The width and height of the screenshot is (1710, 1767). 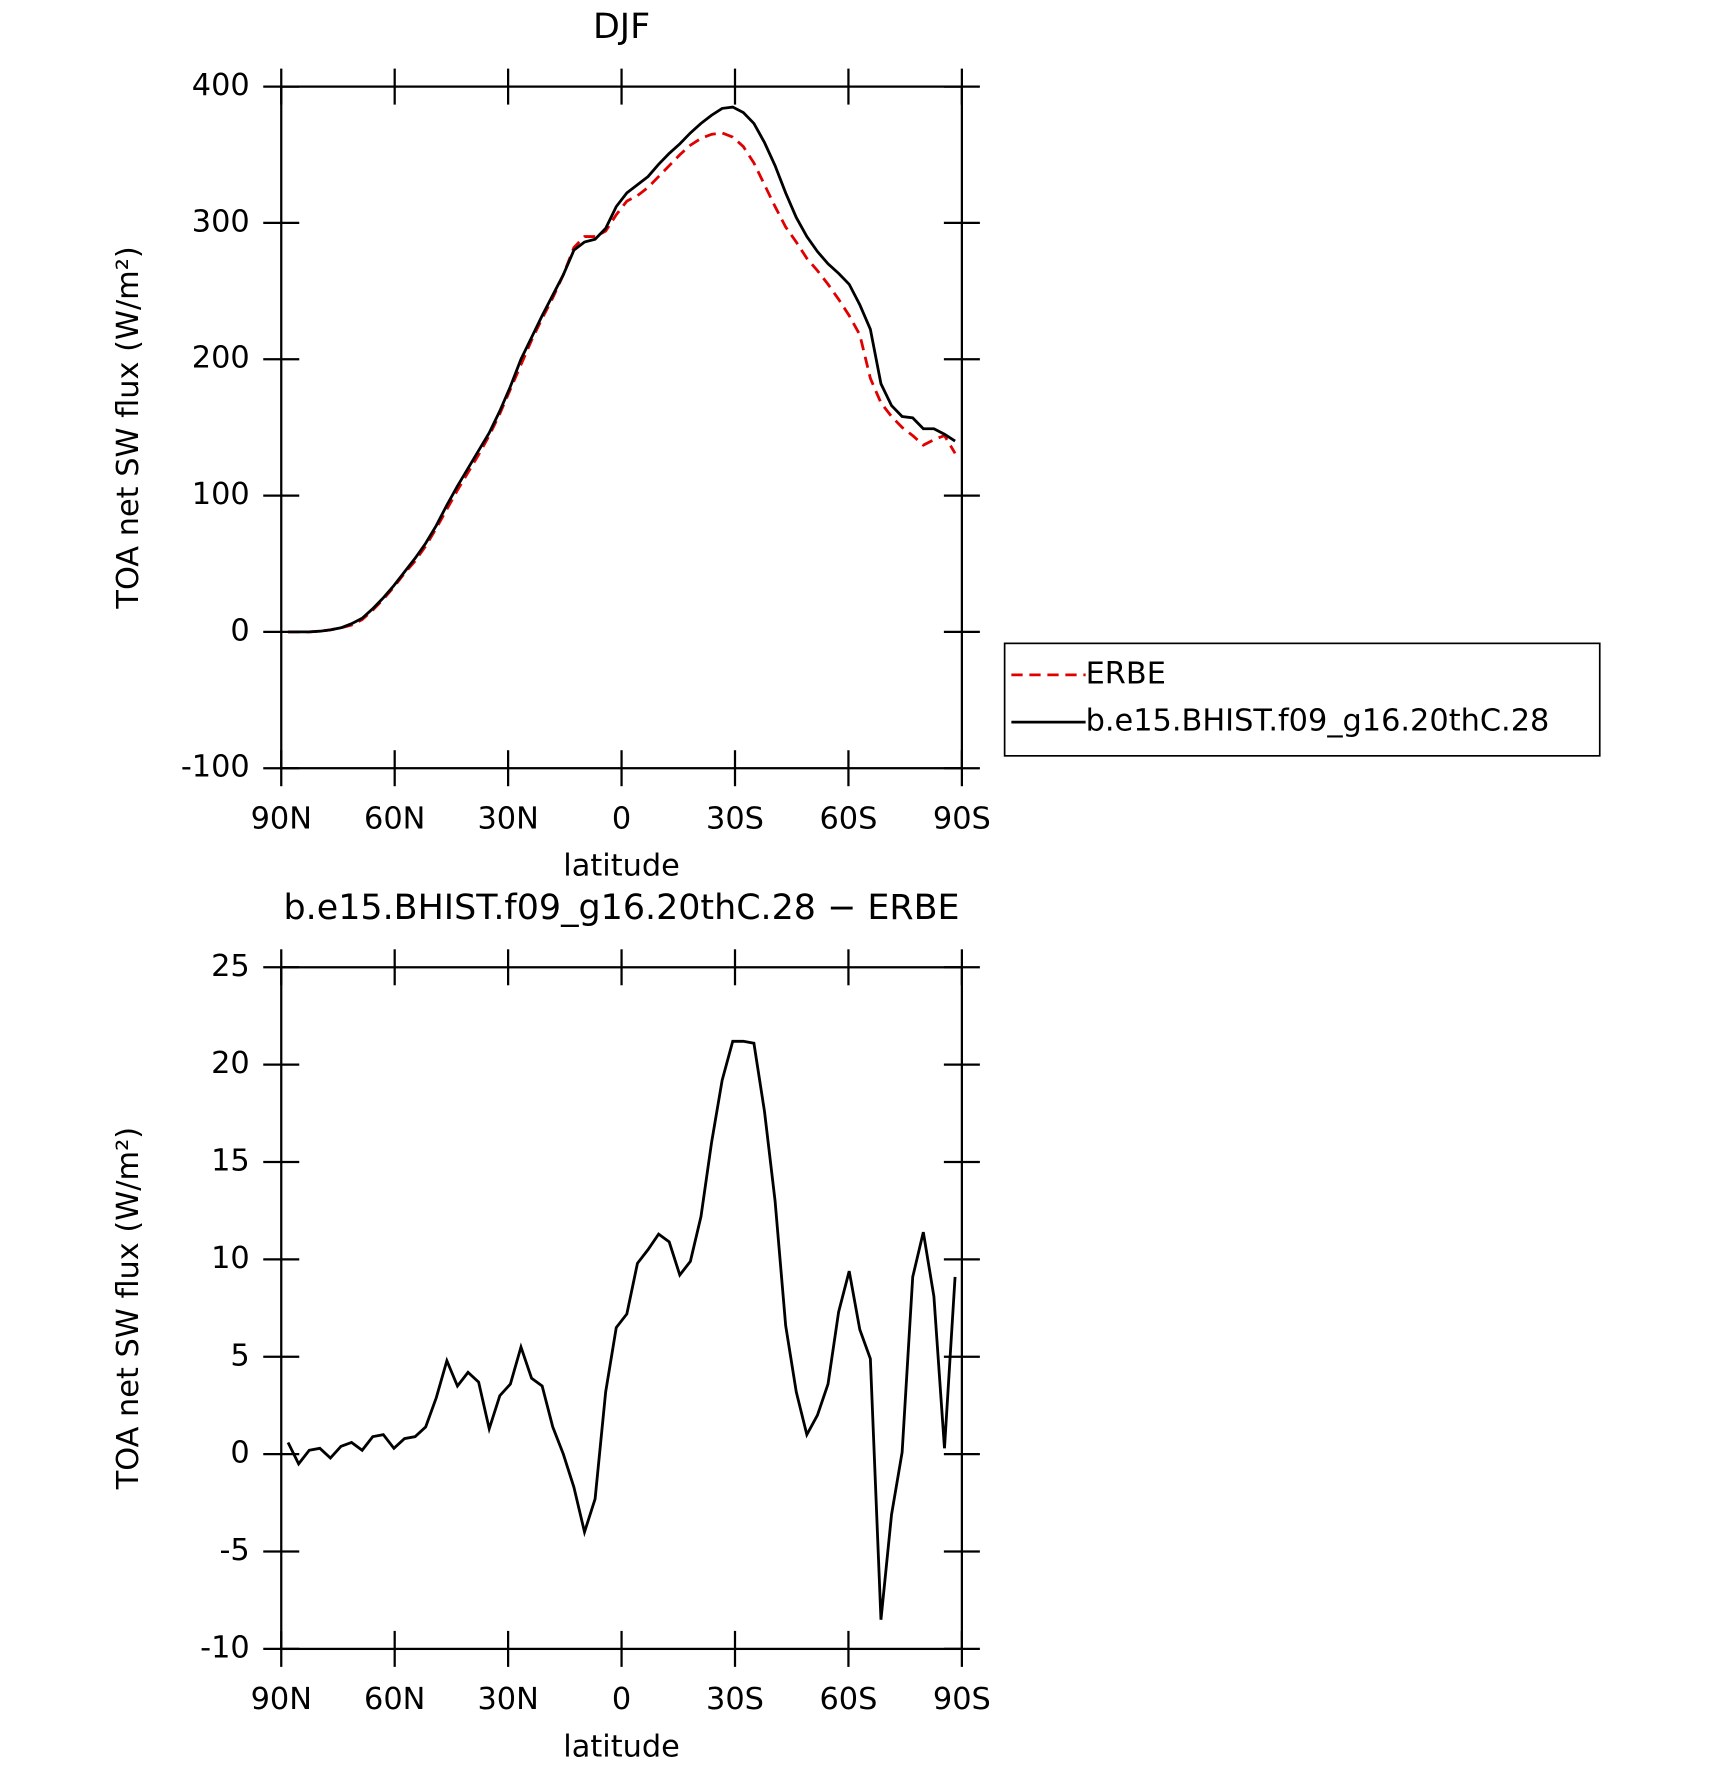 What do you see at coordinates (225, 1647) in the screenshot?
I see `y-tick-label: -10` at bounding box center [225, 1647].